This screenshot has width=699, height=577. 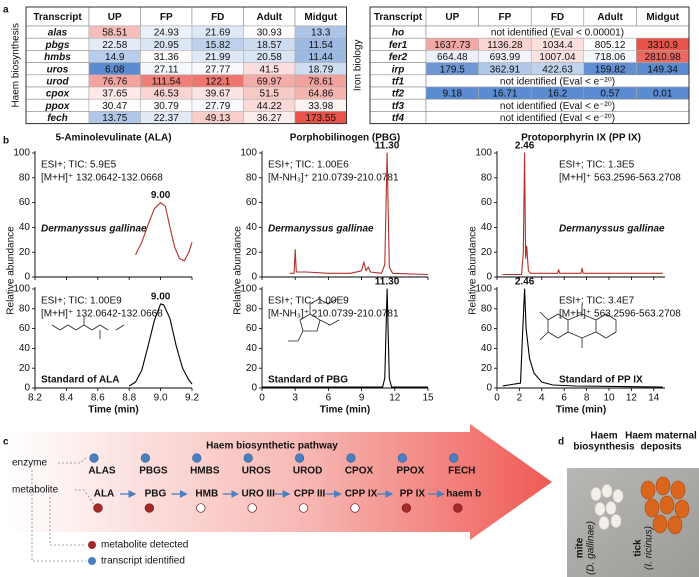 I want to click on cell-value: 13.75, so click(x=114, y=118).